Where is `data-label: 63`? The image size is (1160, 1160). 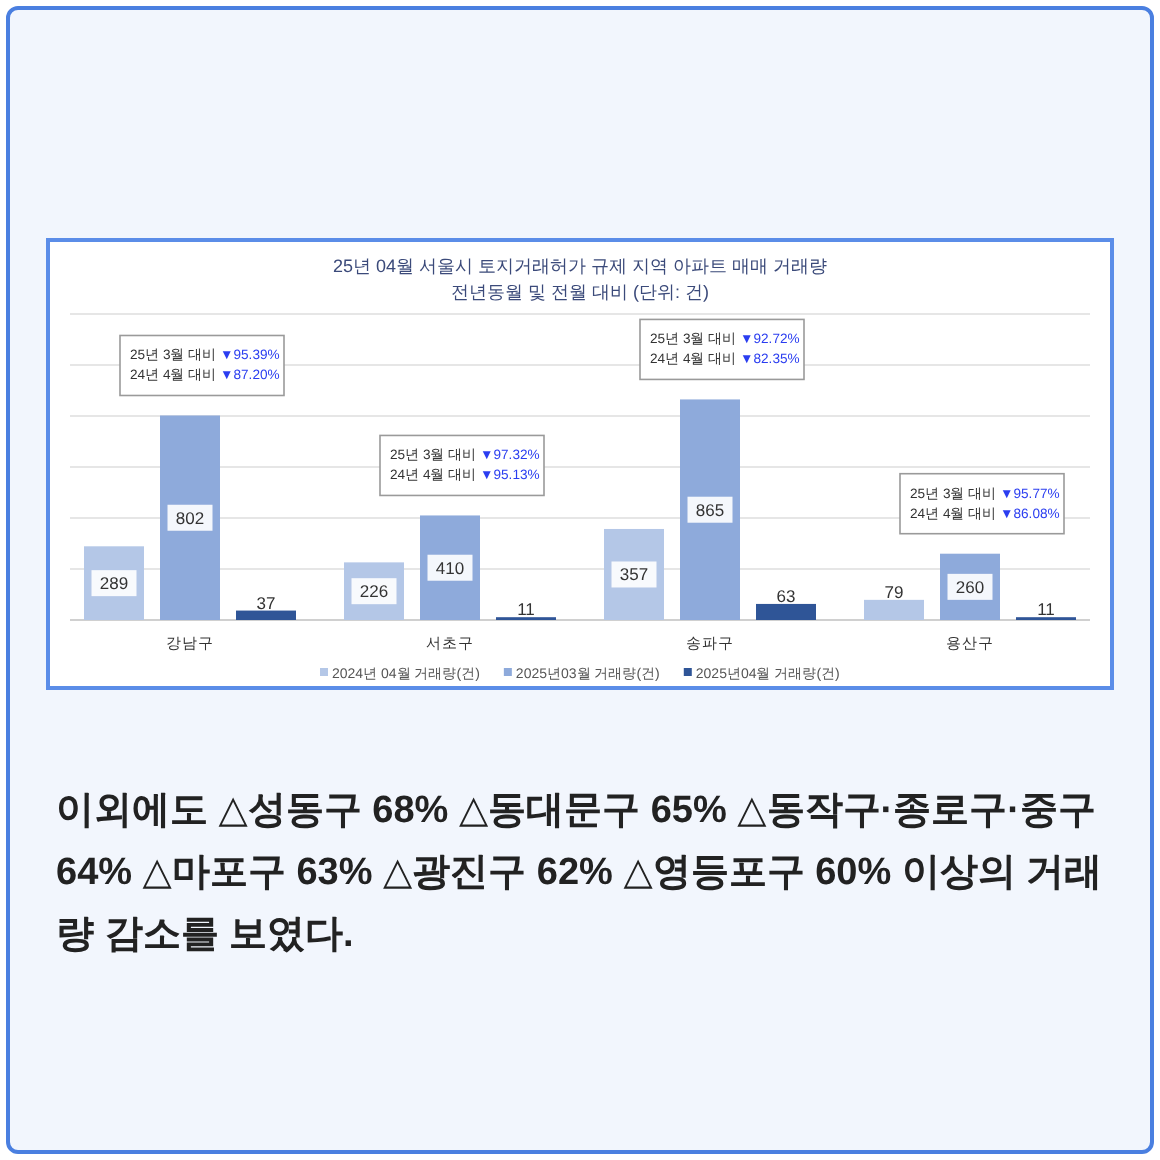 data-label: 63 is located at coordinates (786, 595).